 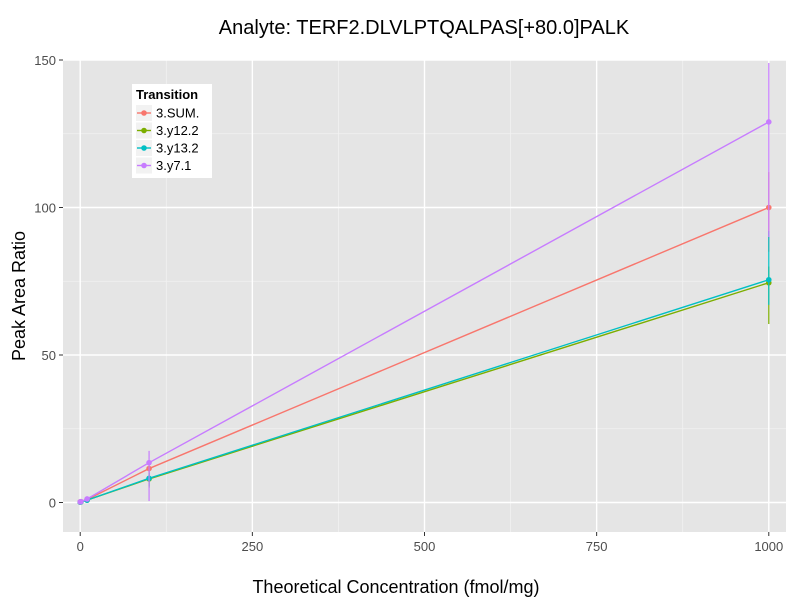 I want to click on y-tick-label: 0, so click(x=52, y=503).